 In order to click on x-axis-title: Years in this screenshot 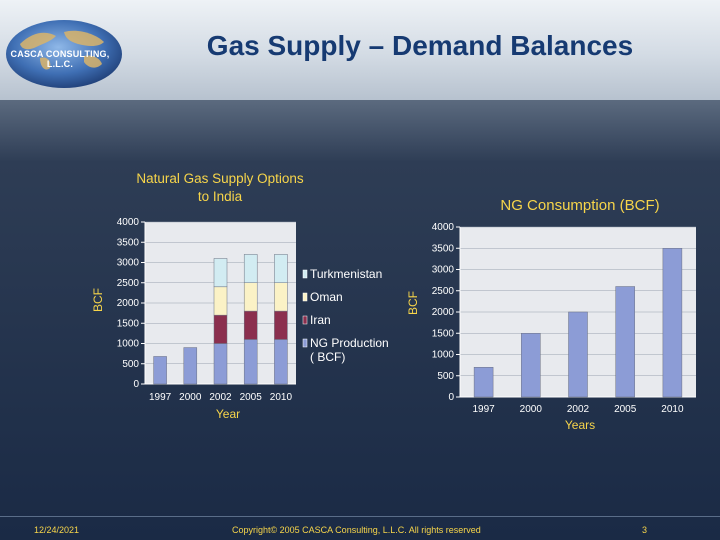, I will do `click(580, 425)`.